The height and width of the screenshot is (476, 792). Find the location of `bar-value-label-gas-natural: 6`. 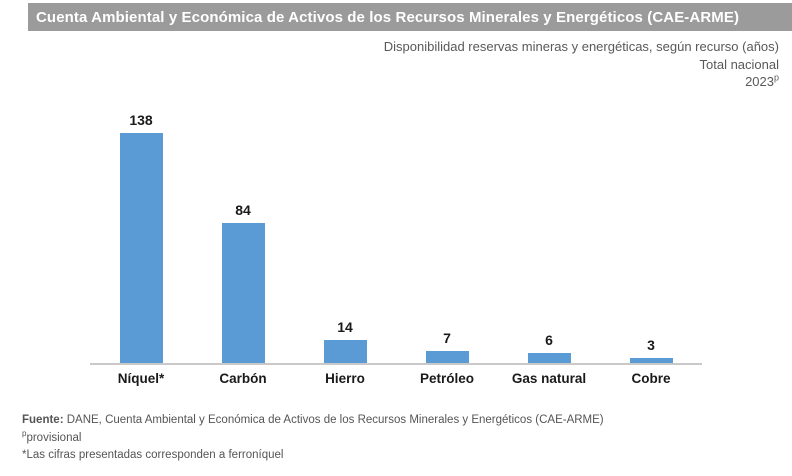

bar-value-label-gas-natural: 6 is located at coordinates (549, 340).